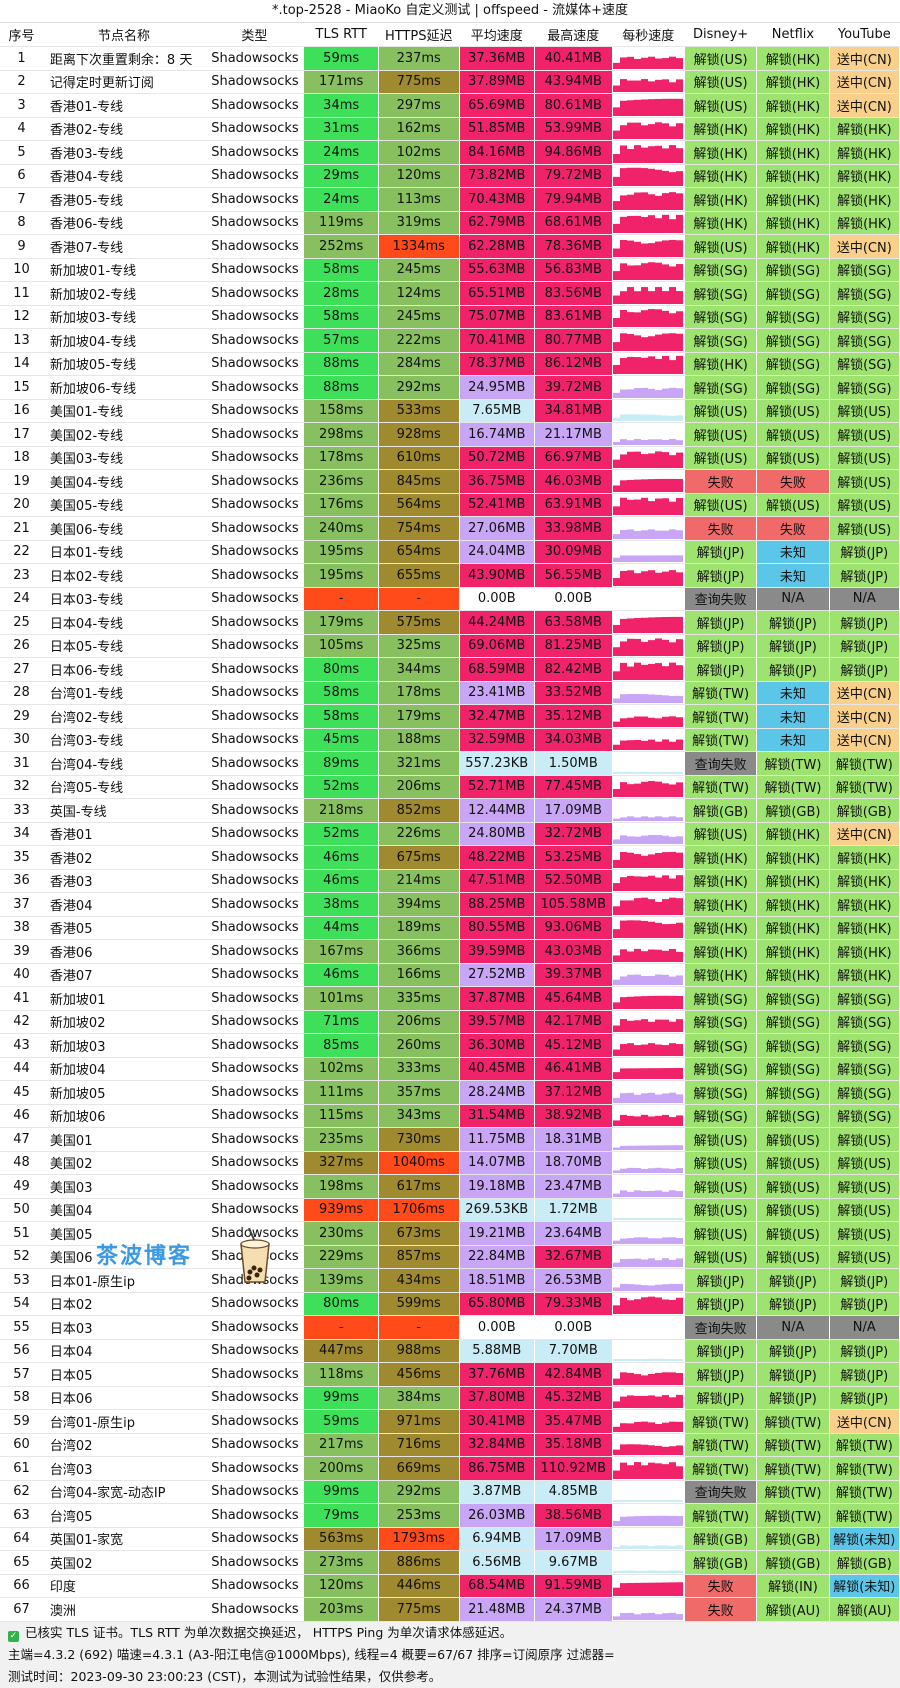 The width and height of the screenshot is (900, 1688). I want to click on netflix-status: 解锁(US), so click(793, 1139).